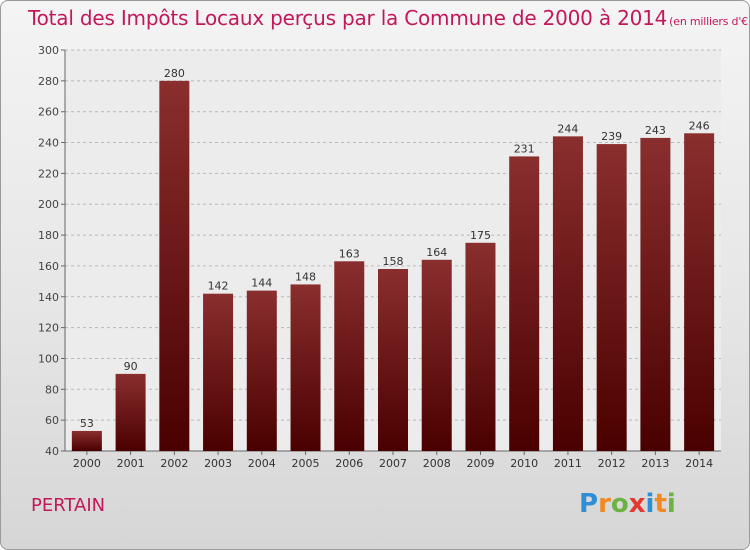 The image size is (750, 550). What do you see at coordinates (131, 463) in the screenshot?
I see `x-tick-label: 2001` at bounding box center [131, 463].